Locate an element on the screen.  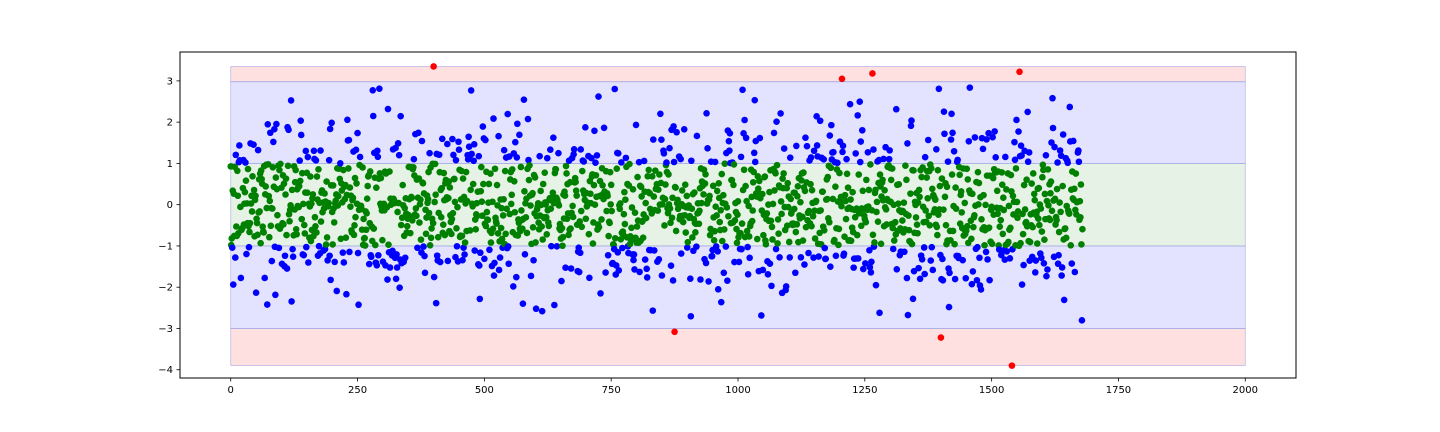
y-tick-label: −1 is located at coordinates (165, 246).